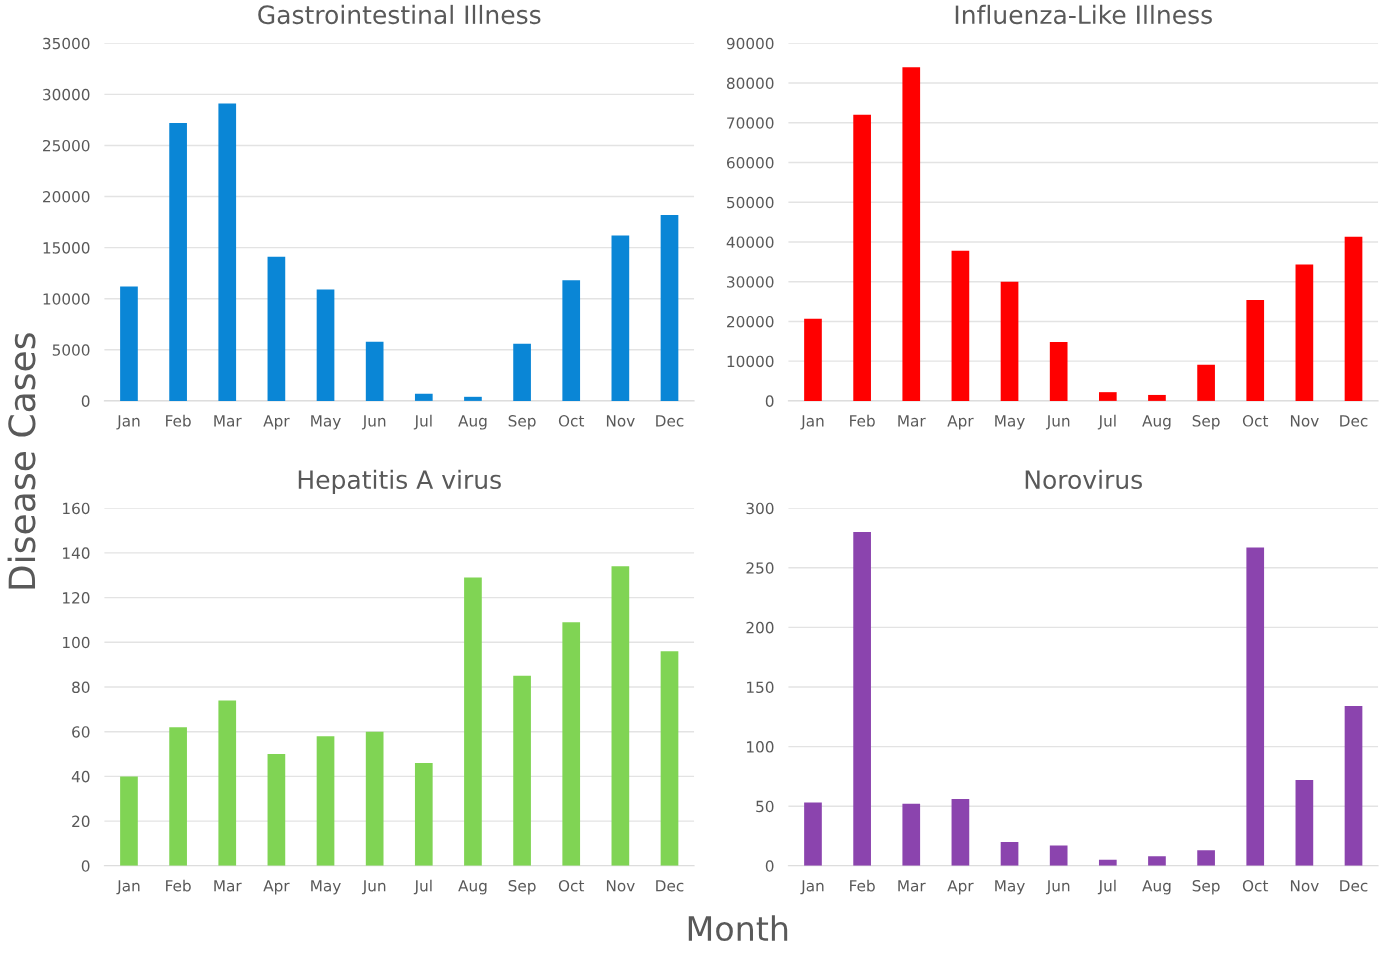  What do you see at coordinates (399, 481) in the screenshot?
I see `chart-title: Hepatitis A virus` at bounding box center [399, 481].